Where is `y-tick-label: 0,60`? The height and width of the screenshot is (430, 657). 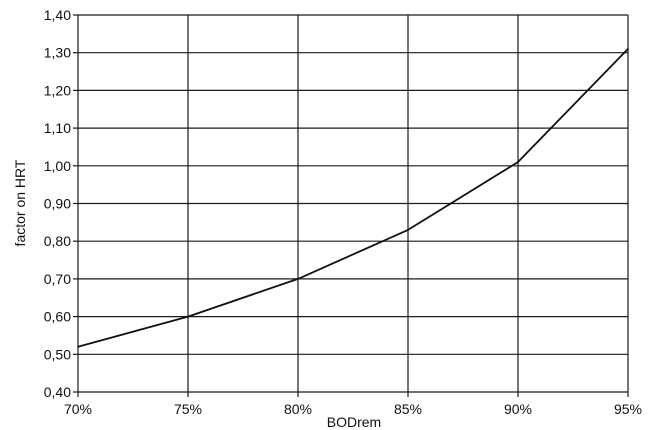
y-tick-label: 0,60 is located at coordinates (57, 317).